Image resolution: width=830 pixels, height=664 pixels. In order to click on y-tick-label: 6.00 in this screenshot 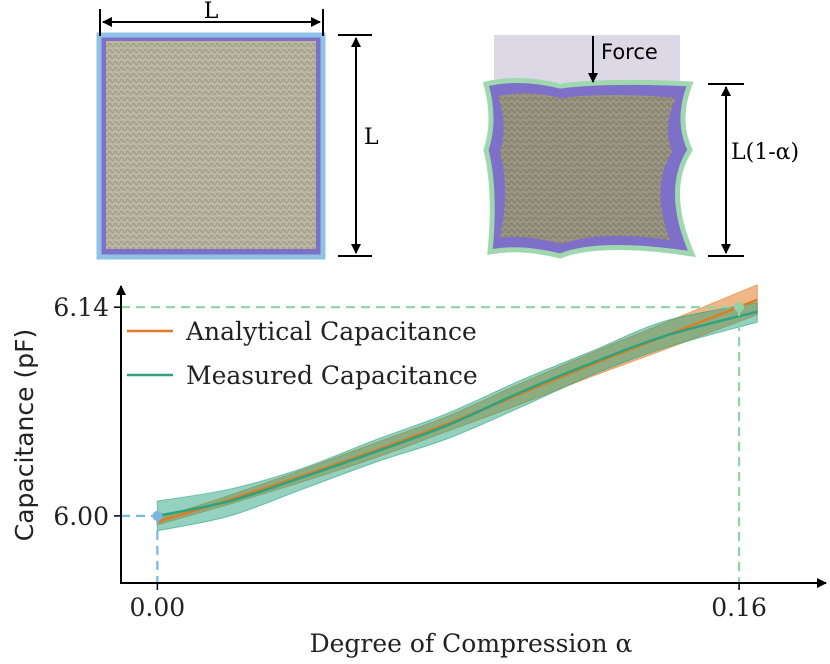, I will do `click(81, 516)`.